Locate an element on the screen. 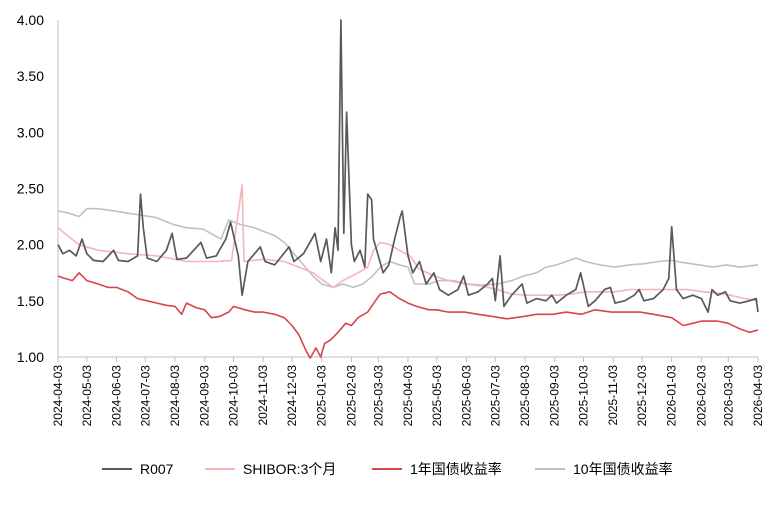 This screenshot has width=780, height=505. legend-label: 10年国债收益率 is located at coordinates (623, 469).